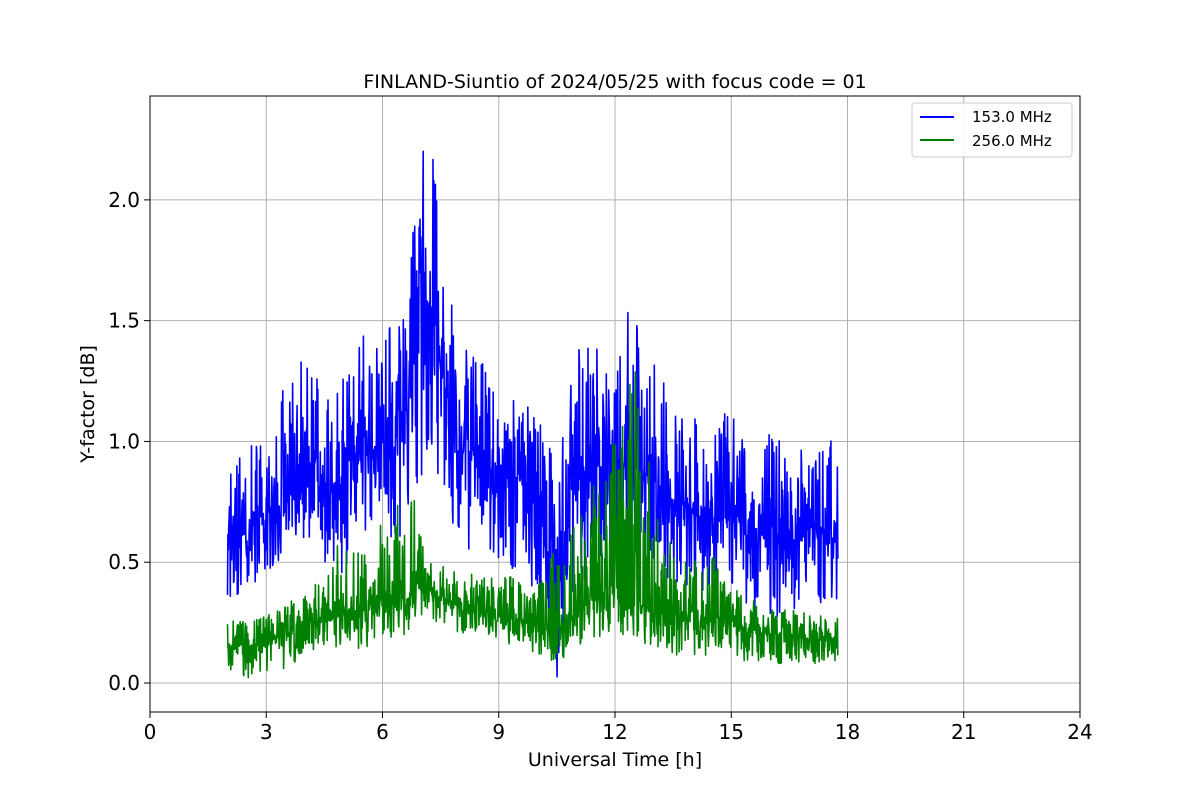 This screenshot has width=1200, height=800. I want to click on y-axis-ticks: 0.0 0.5 1.0 1.5 2.0, so click(129, 441).